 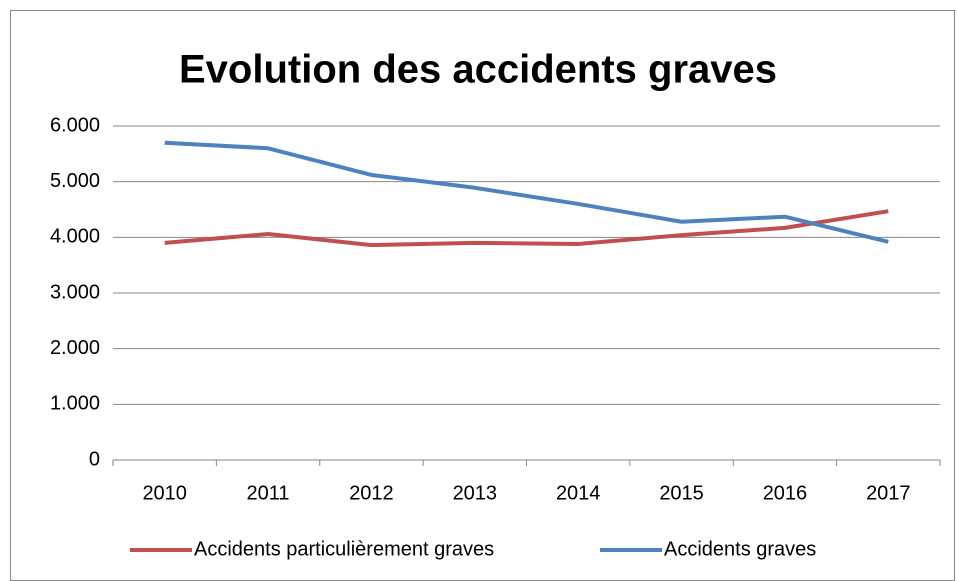 What do you see at coordinates (75, 292) in the screenshot?
I see `y-tick-label: 3.000` at bounding box center [75, 292].